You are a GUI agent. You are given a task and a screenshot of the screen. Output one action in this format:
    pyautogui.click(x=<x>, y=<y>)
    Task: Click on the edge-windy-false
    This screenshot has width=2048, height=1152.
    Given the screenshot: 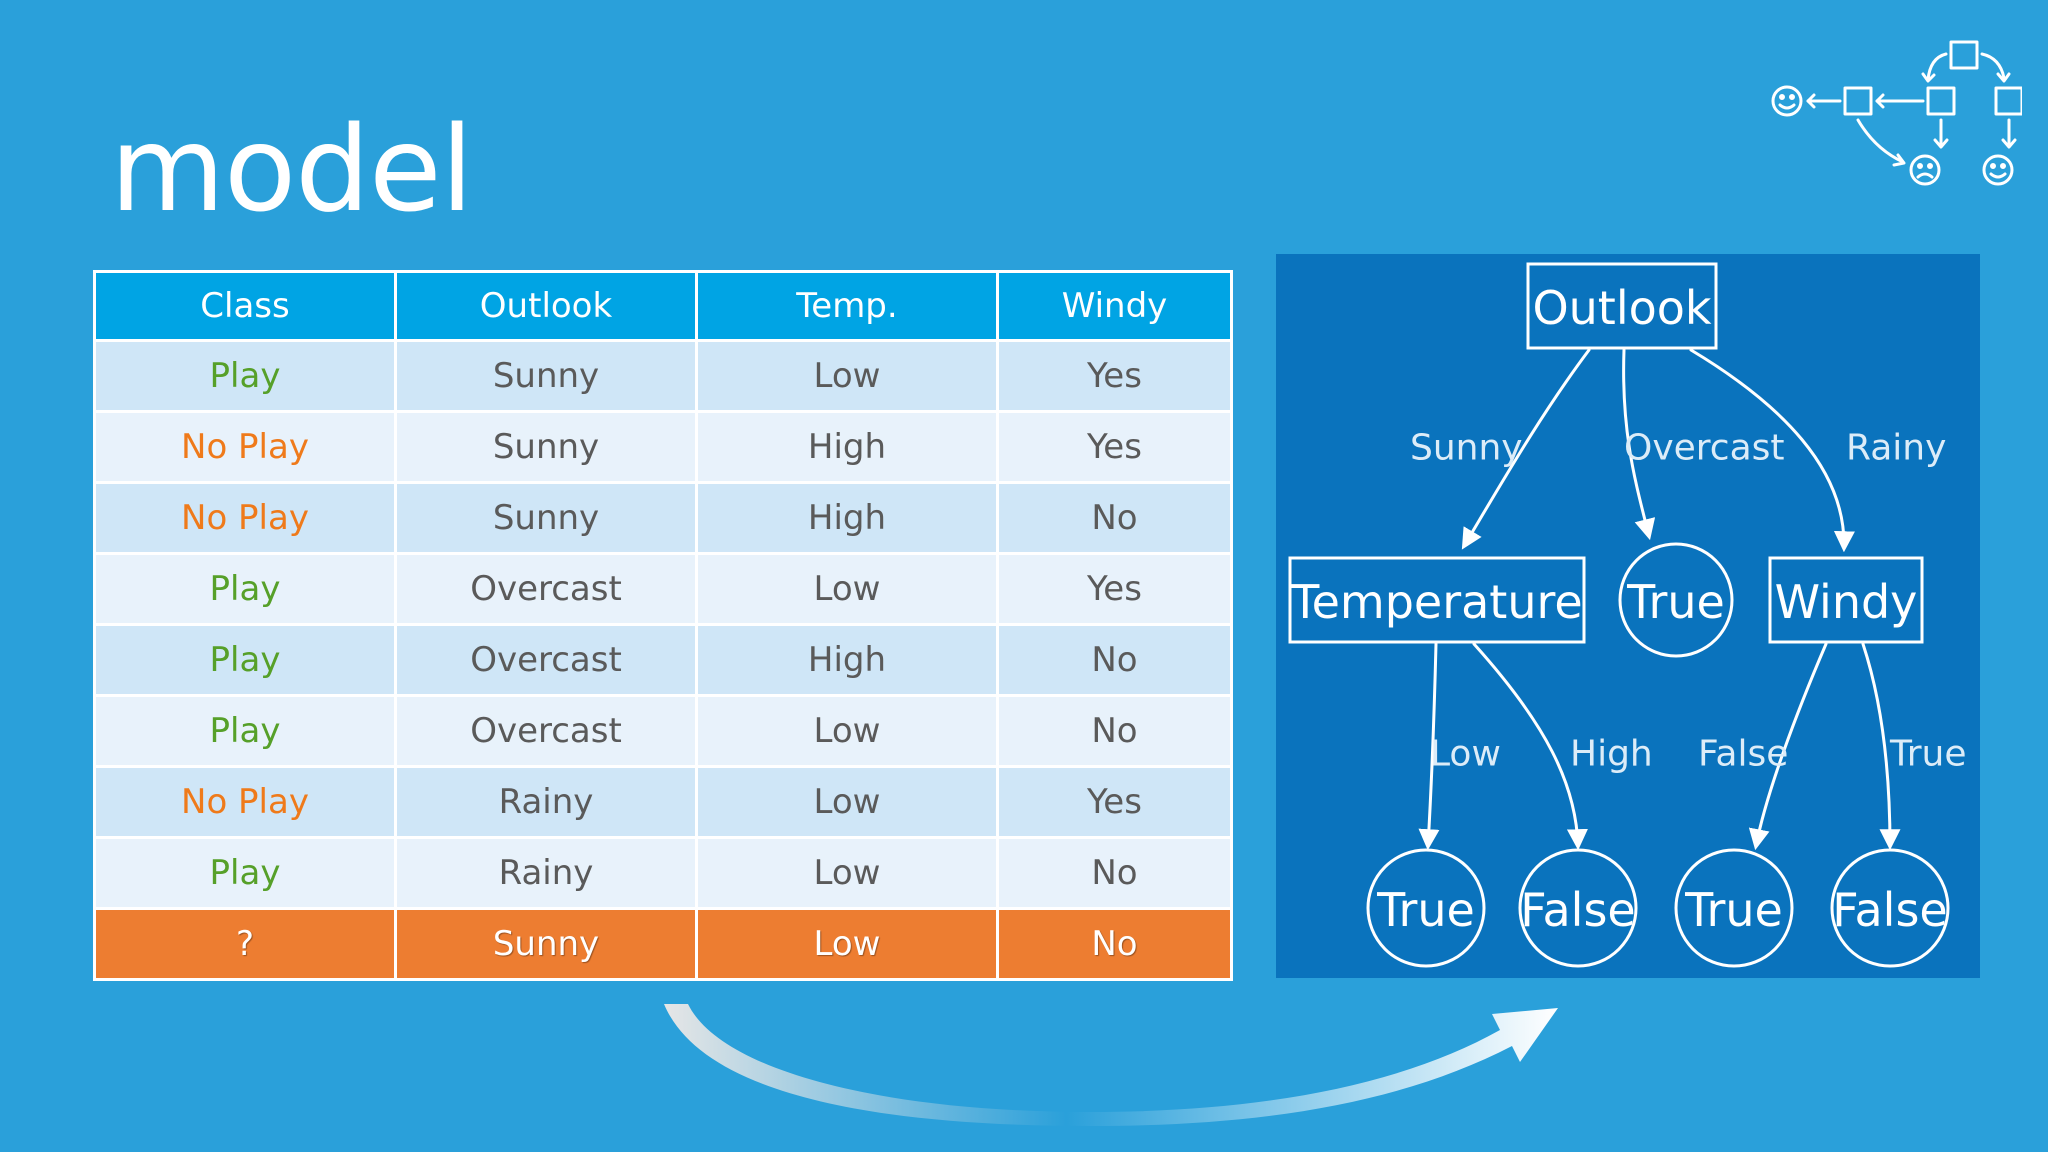 What is the action you would take?
    pyautogui.click(x=1788, y=746)
    